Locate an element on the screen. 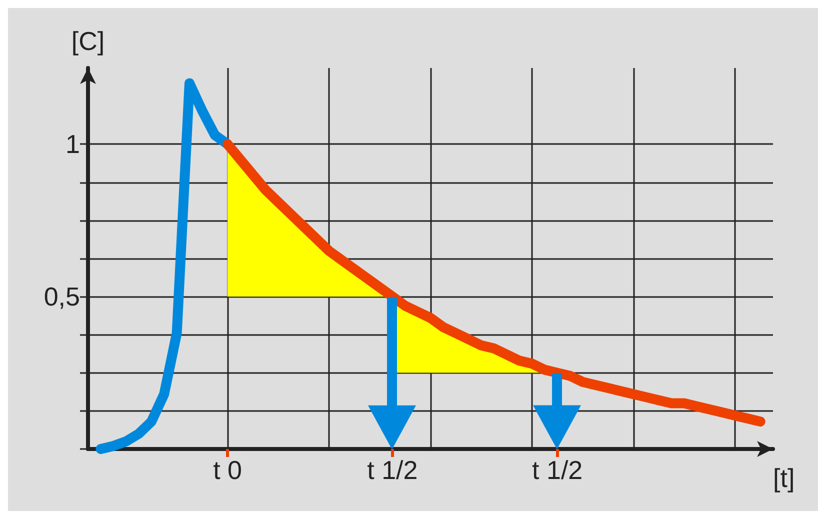 The height and width of the screenshot is (519, 826). x-tick-label: t 0 is located at coordinates (227, 470).